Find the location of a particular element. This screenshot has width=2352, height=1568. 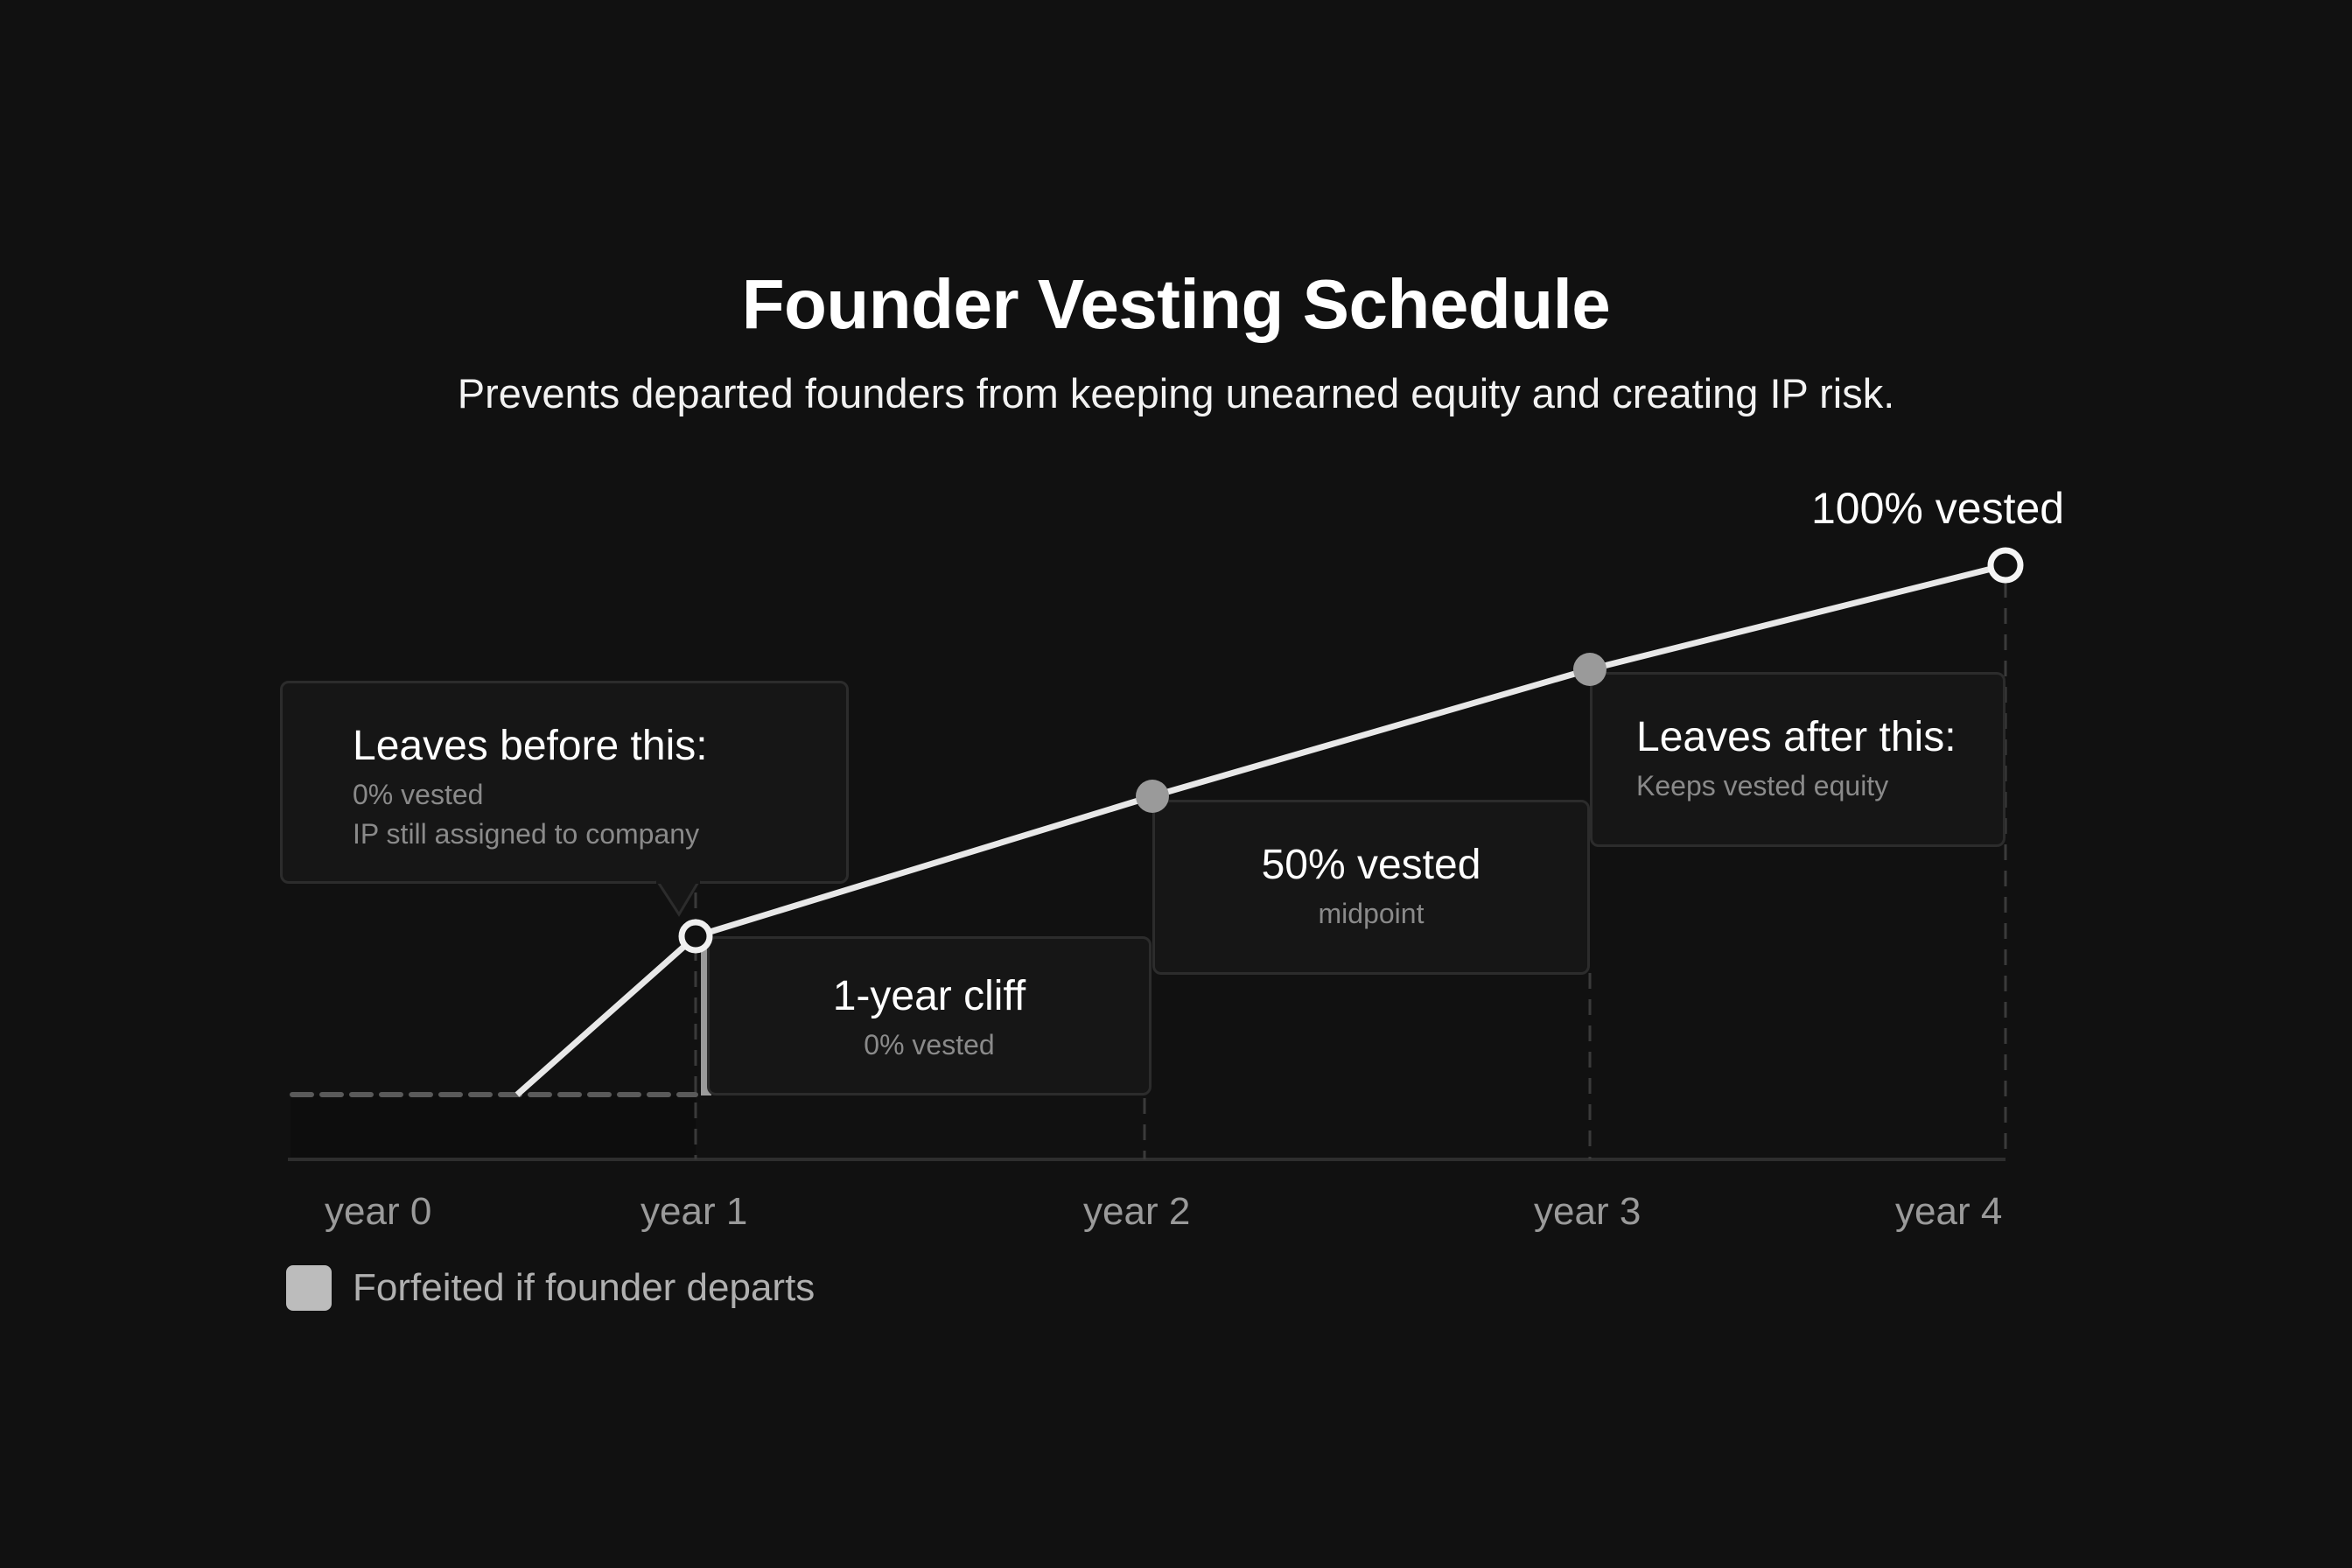

legend-swatch is located at coordinates (309, 1288).